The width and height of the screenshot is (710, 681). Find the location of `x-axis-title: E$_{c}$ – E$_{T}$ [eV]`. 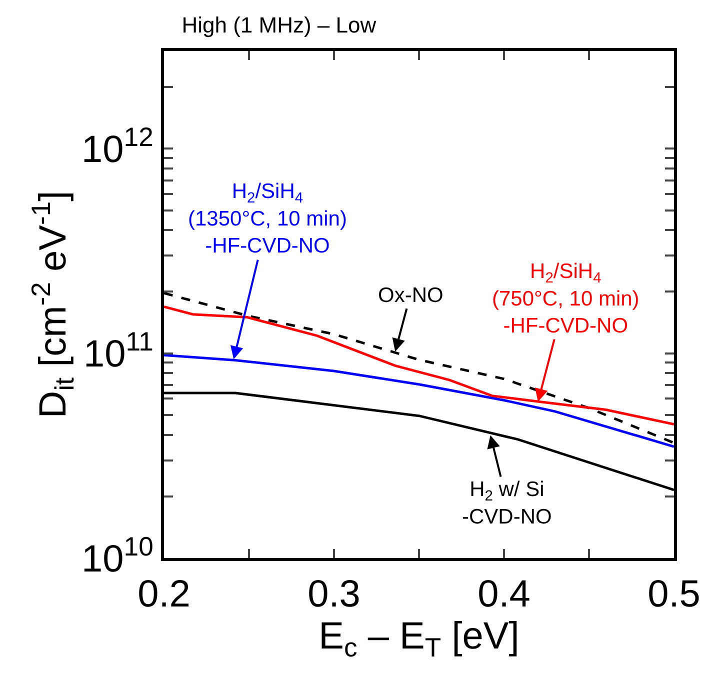

x-axis-title: E$_{c}$ – E$_{T}$ [eV] is located at coordinates (419, 639).